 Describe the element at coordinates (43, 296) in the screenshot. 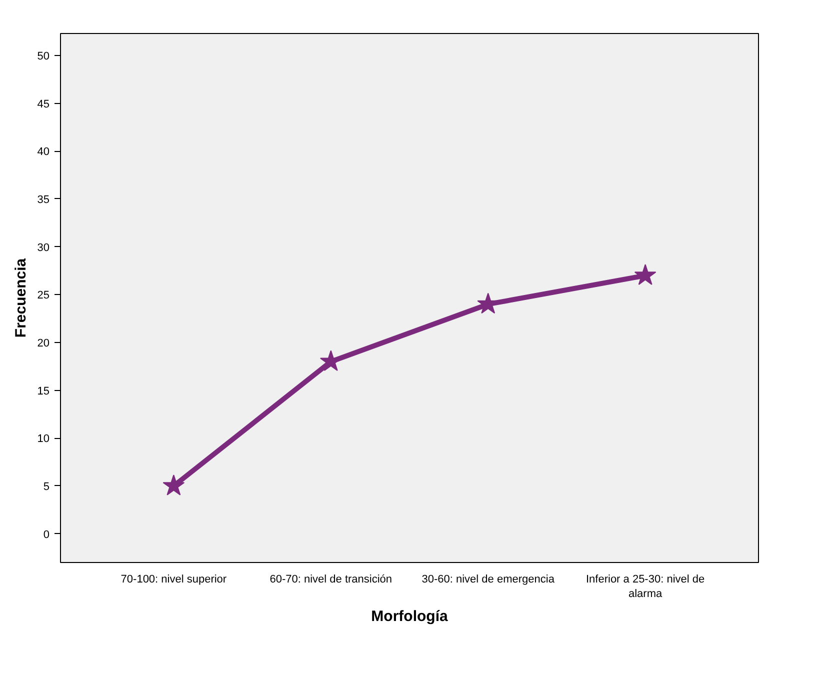

I see `y-tick-label: 25` at that location.